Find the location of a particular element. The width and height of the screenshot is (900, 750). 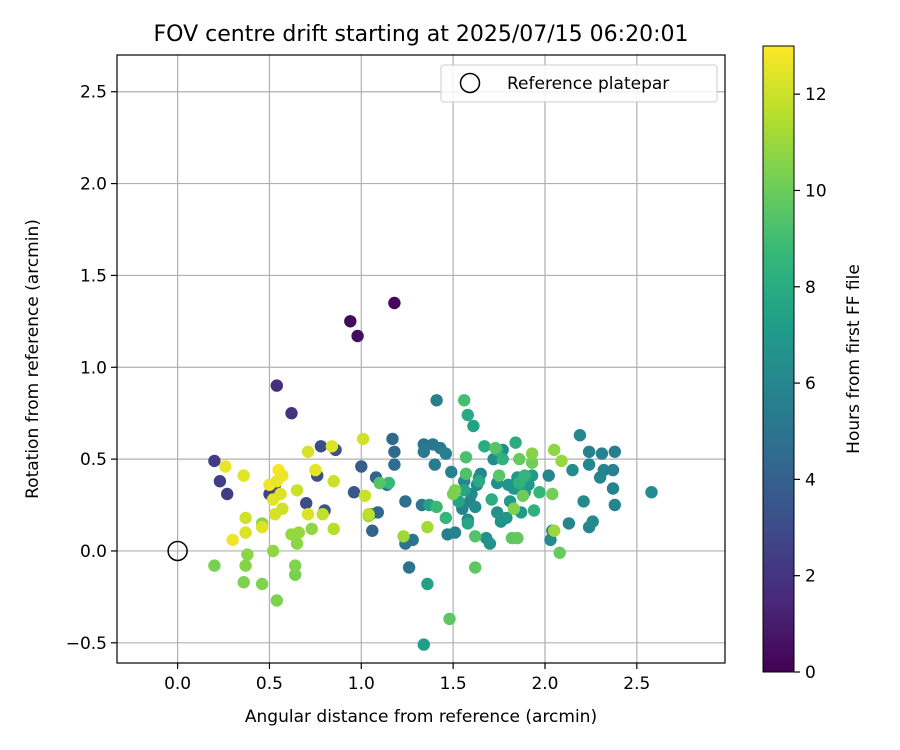

x-axis-label: Angular distance from reference (arcmin) is located at coordinates (421, 717).